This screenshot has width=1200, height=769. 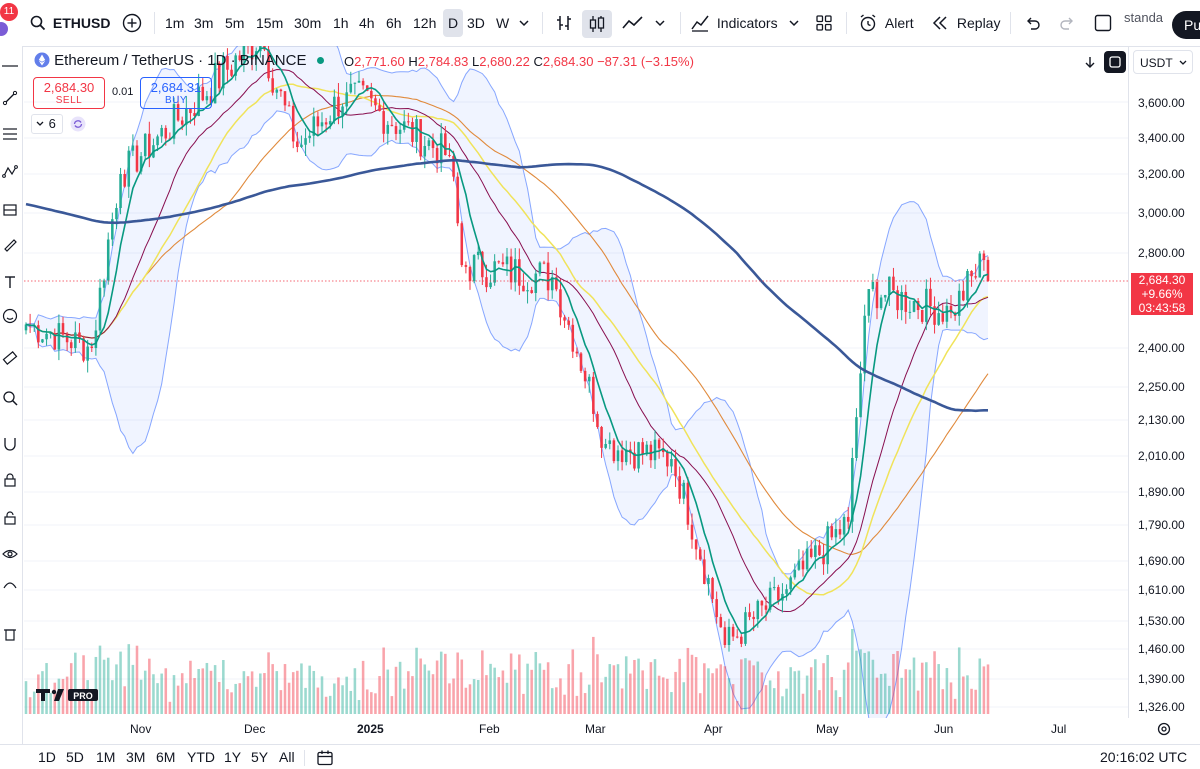 I want to click on down-arrow-icon, so click(x=1090, y=62).